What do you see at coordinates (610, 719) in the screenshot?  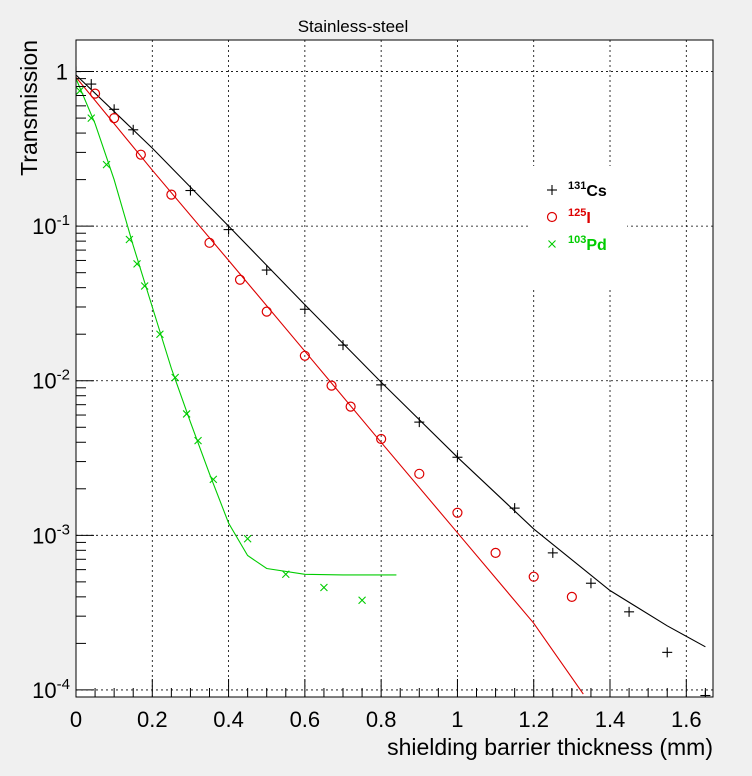 I see `x-tick-label: 1.4` at bounding box center [610, 719].